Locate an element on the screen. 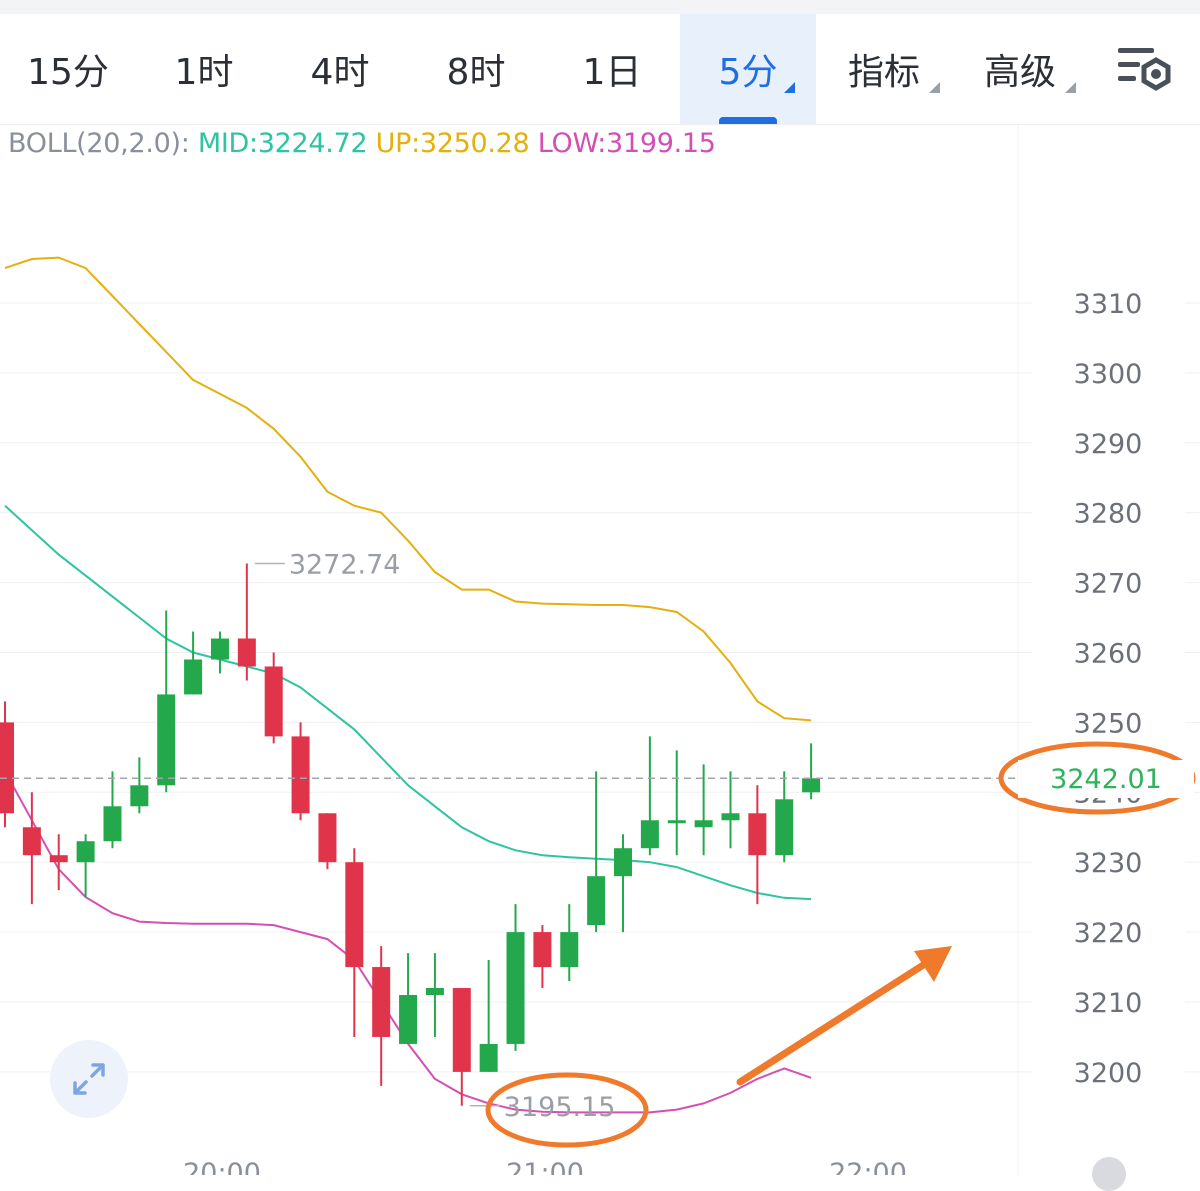  tab-8hour: 8时 is located at coordinates (476, 69).